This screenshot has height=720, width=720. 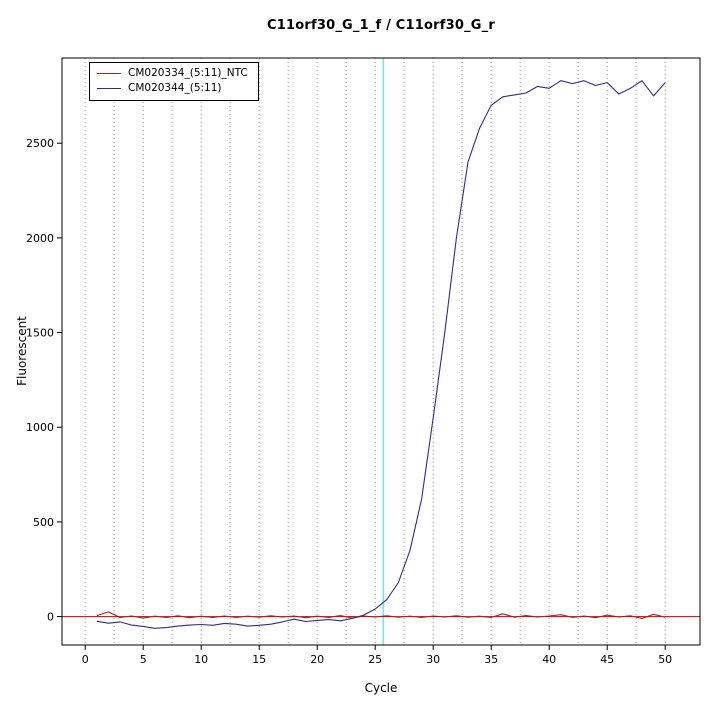 What do you see at coordinates (259, 659) in the screenshot?
I see `x-tick-label: 15` at bounding box center [259, 659].